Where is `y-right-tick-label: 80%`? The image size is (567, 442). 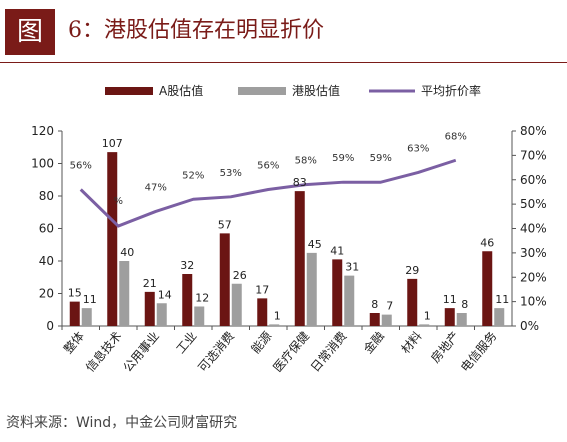
y-right-tick-label: 80% is located at coordinates (533, 131).